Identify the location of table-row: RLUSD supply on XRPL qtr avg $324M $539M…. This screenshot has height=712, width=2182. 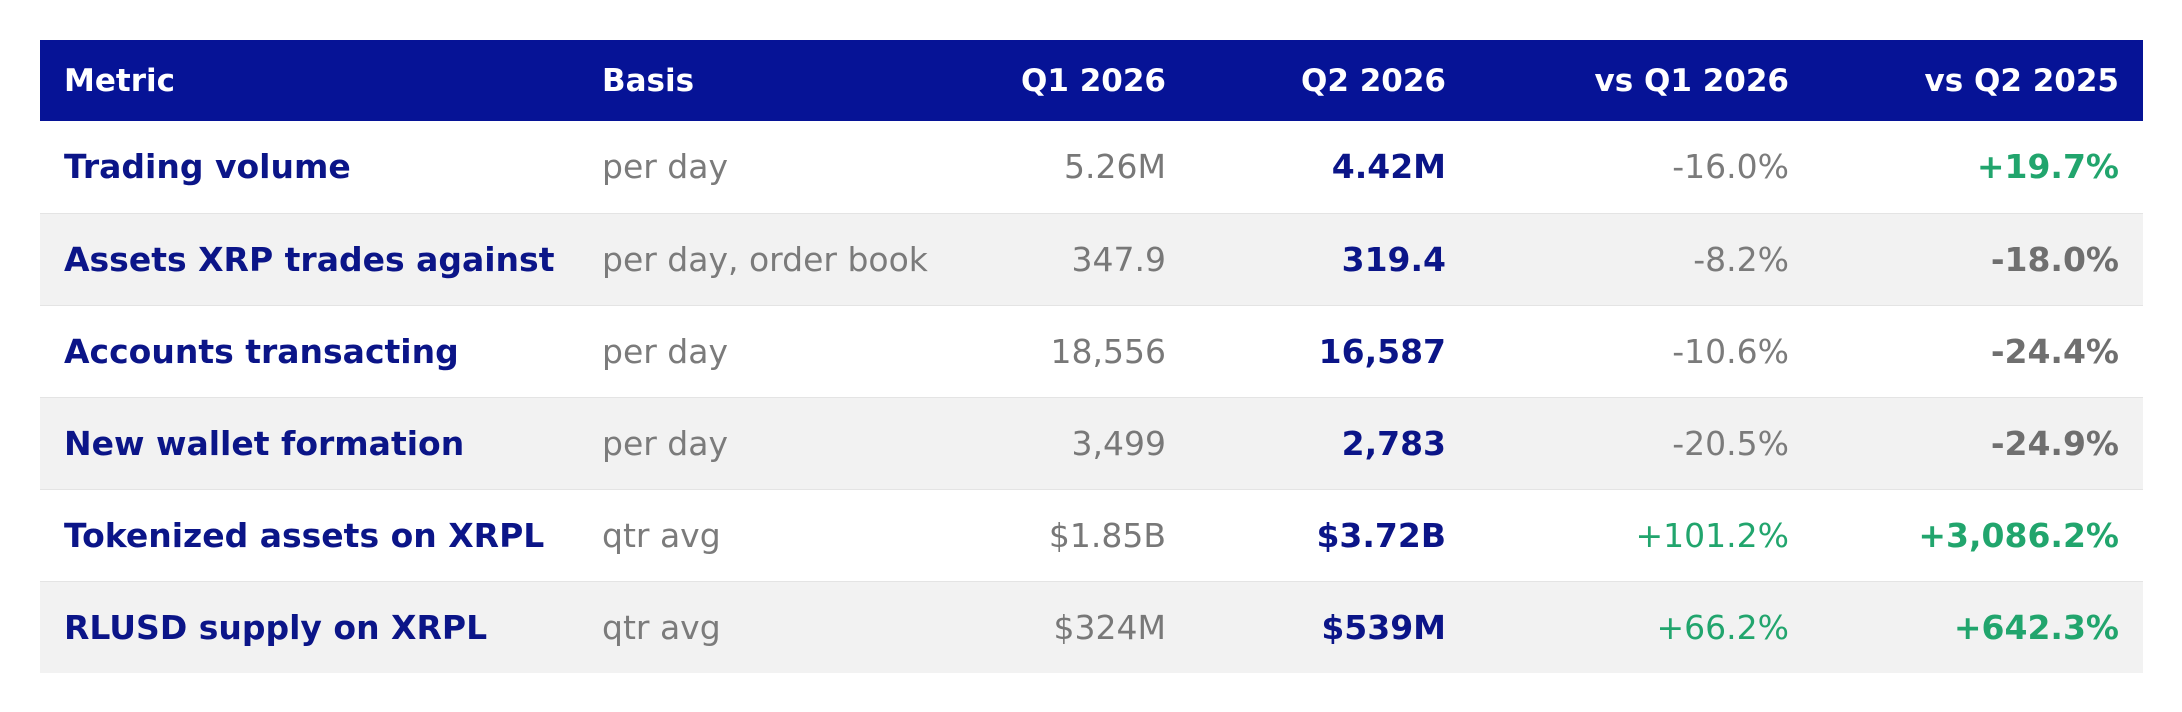
(1091, 626).